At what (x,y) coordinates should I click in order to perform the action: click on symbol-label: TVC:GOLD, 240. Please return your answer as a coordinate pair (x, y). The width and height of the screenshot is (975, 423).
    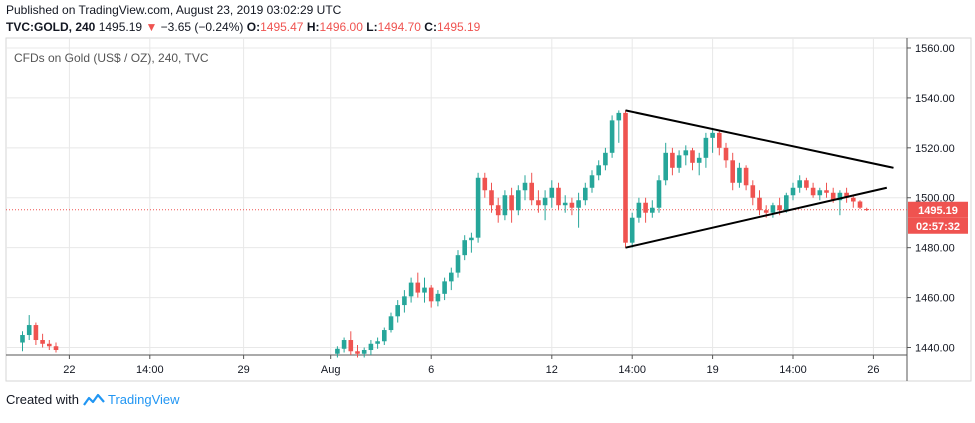
    Looking at the image, I should click on (51, 27).